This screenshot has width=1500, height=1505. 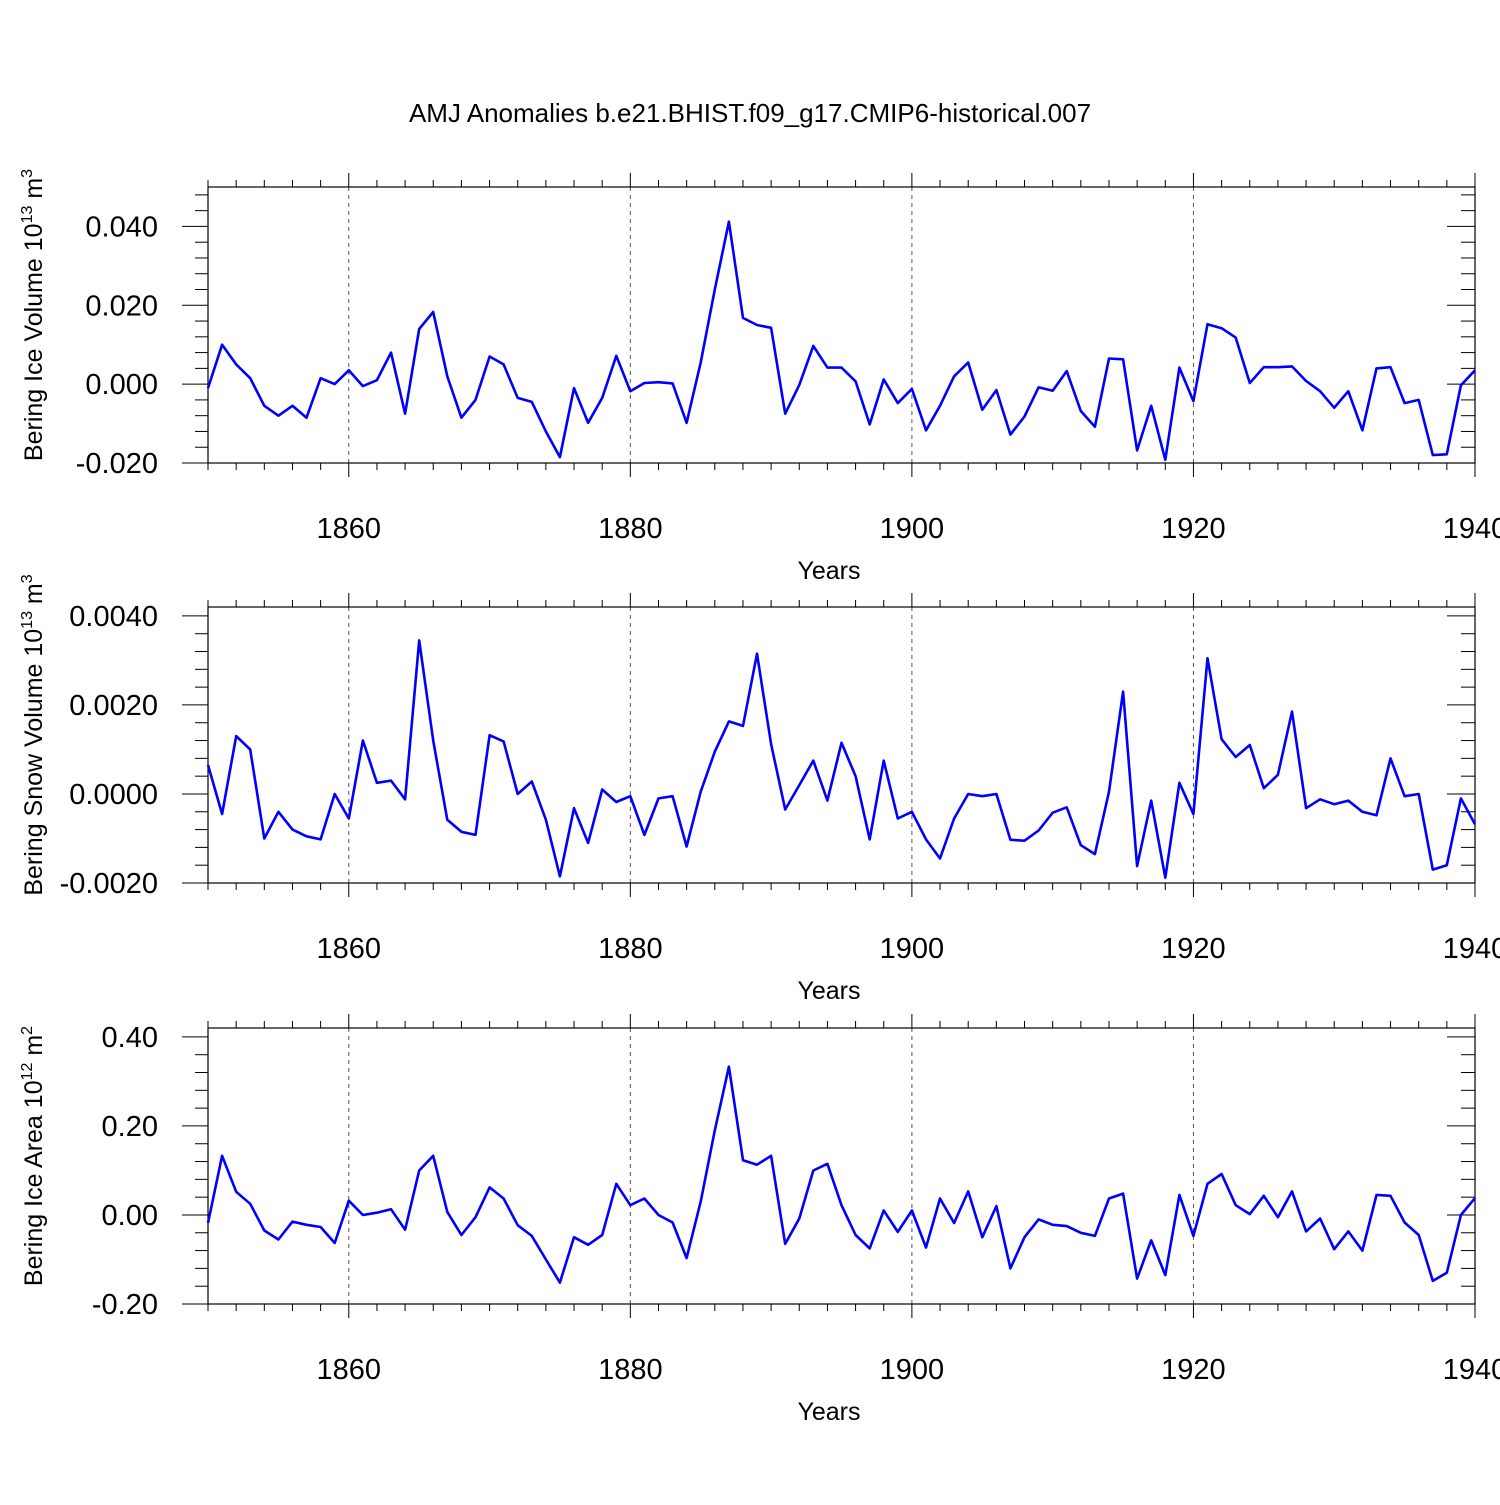 I want to click on y-tick-label: 0.0020, so click(x=113, y=706).